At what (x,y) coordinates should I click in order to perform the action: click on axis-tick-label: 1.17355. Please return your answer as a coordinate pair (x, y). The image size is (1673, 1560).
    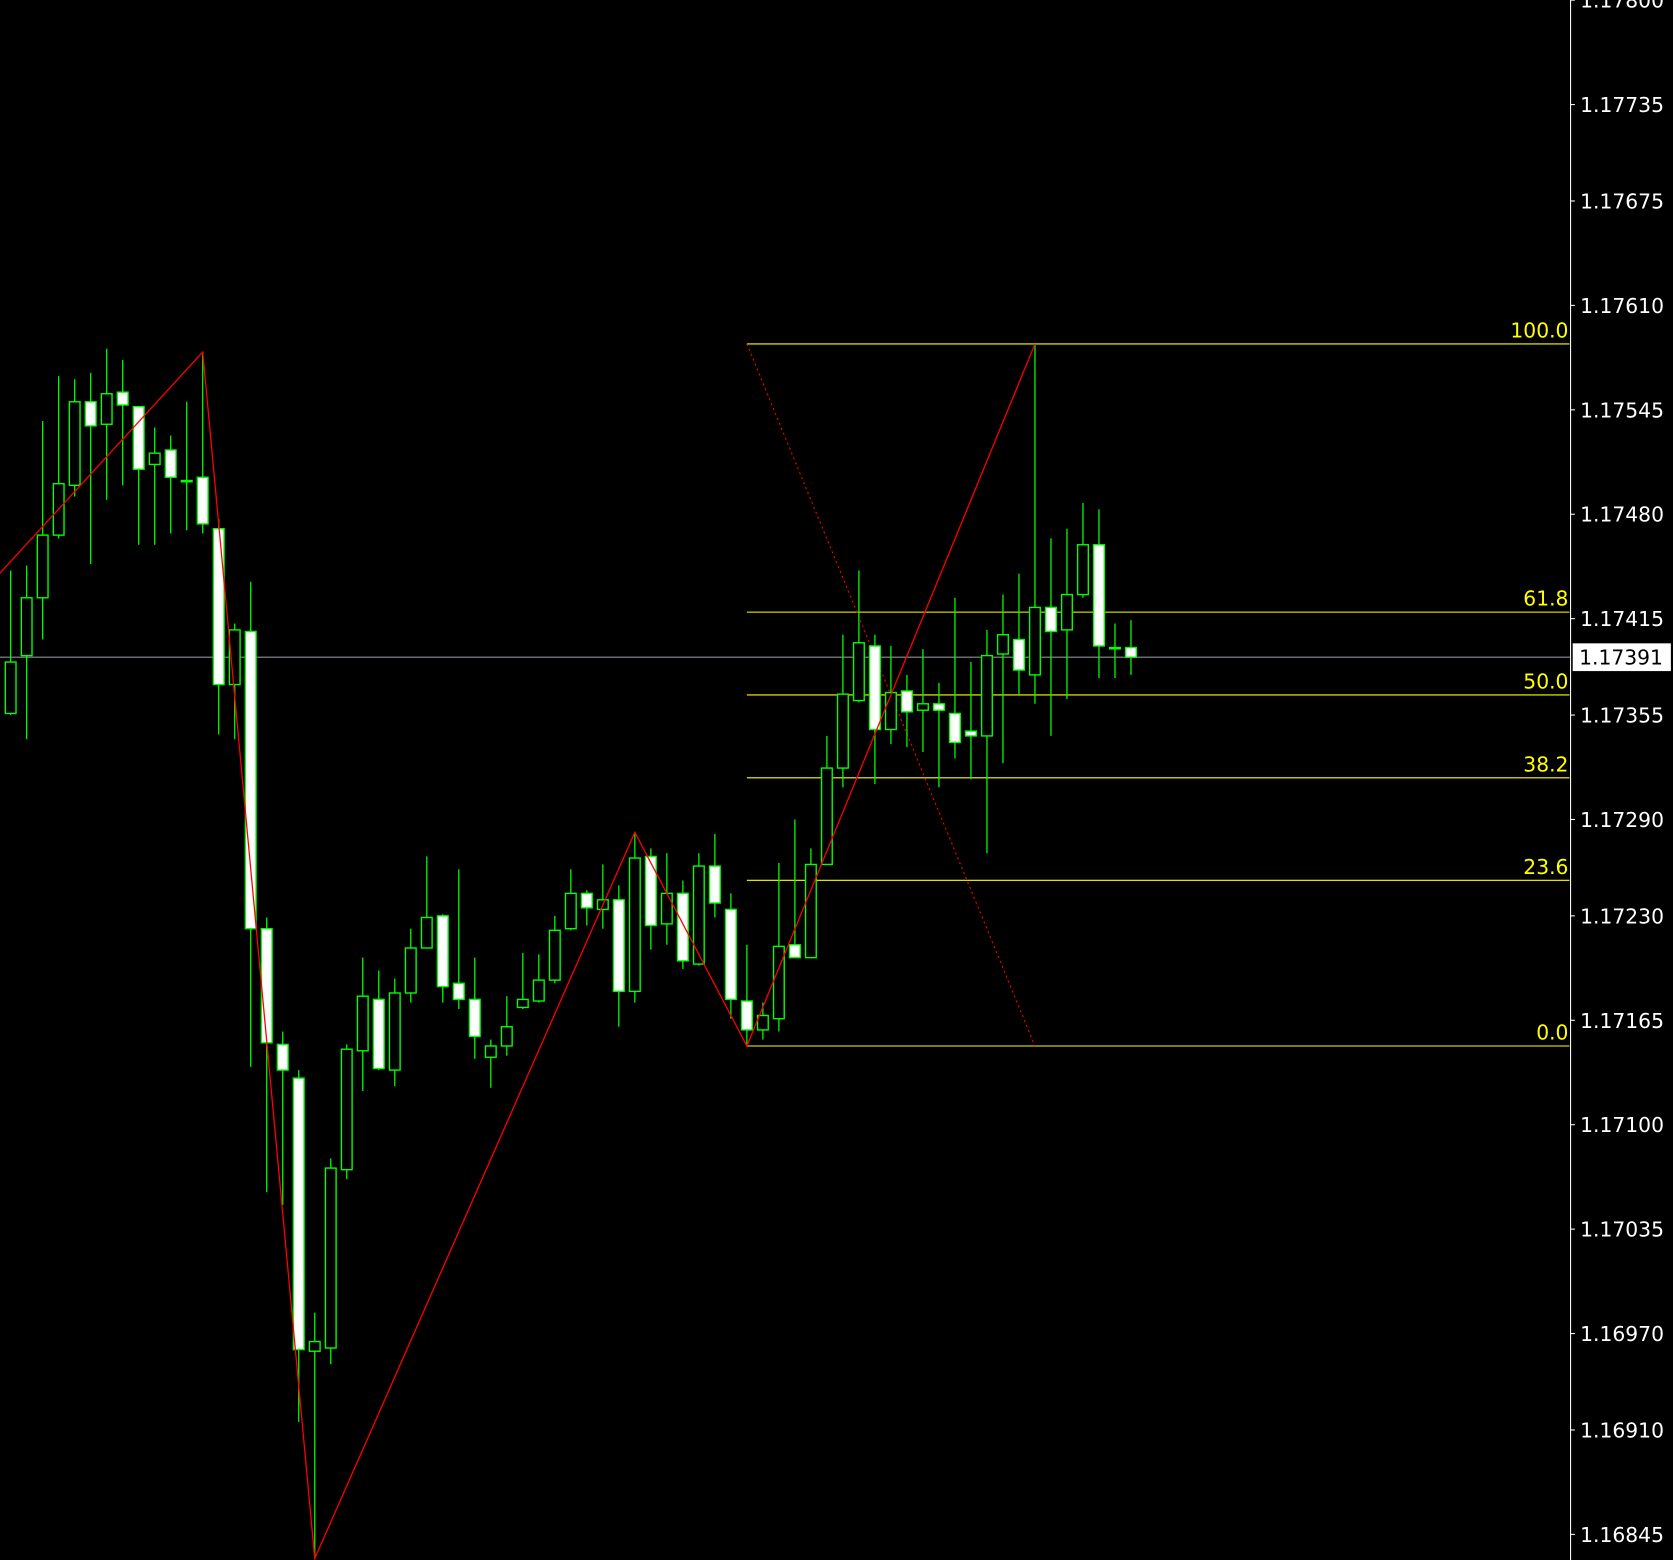
    Looking at the image, I should click on (1622, 716).